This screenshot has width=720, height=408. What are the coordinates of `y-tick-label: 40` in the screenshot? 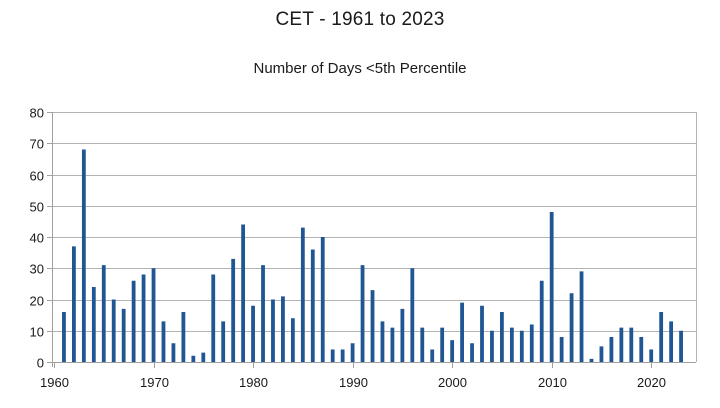 It's located at (37, 238).